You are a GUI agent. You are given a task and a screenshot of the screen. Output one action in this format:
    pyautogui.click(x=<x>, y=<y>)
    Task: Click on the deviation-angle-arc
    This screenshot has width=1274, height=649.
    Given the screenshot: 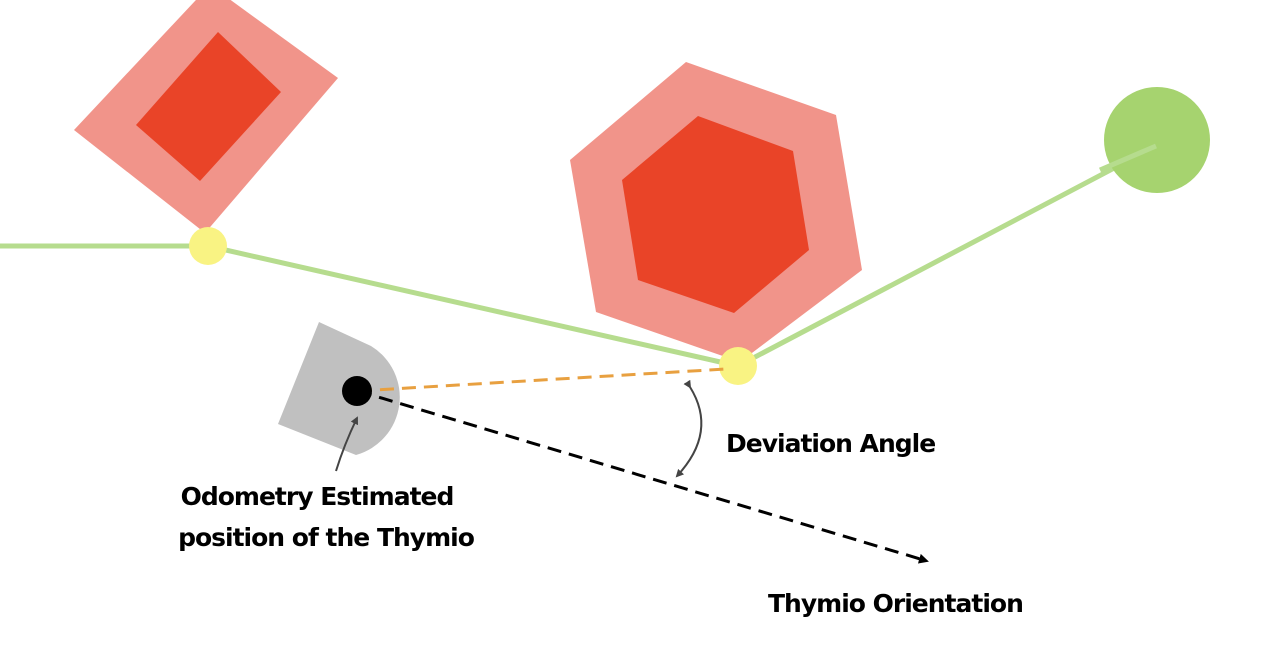 What is the action you would take?
    pyautogui.click(x=689, y=428)
    